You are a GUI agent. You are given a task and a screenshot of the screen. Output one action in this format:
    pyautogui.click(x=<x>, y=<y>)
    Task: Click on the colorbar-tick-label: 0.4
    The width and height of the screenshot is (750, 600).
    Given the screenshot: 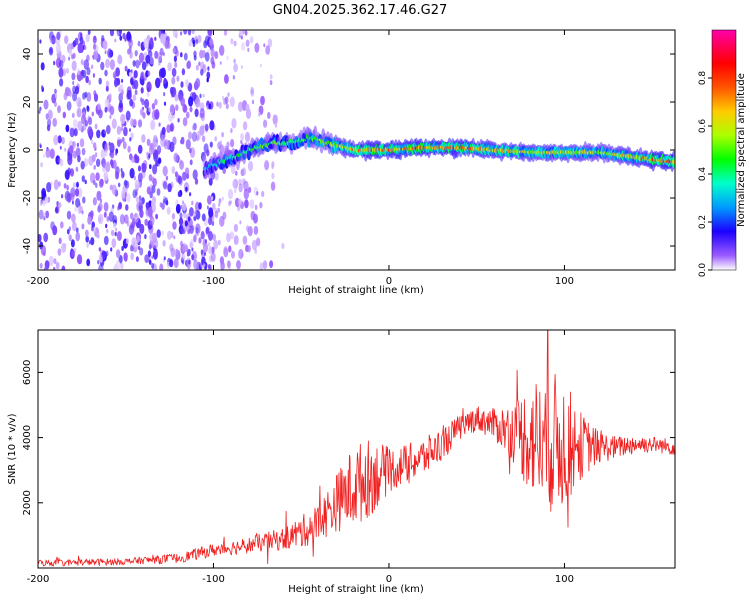 What is the action you would take?
    pyautogui.click(x=703, y=174)
    